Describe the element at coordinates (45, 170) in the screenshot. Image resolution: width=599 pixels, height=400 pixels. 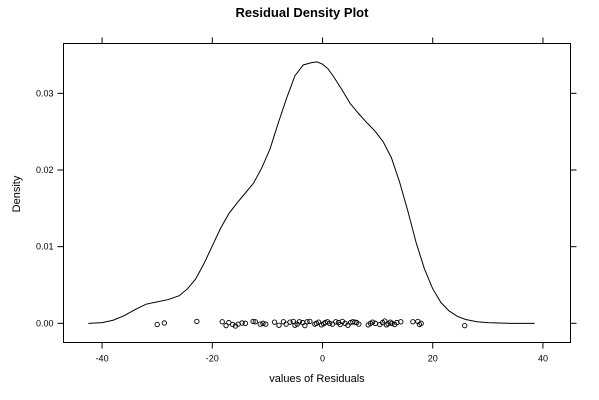
I see `y-tick-label: 0.02` at that location.